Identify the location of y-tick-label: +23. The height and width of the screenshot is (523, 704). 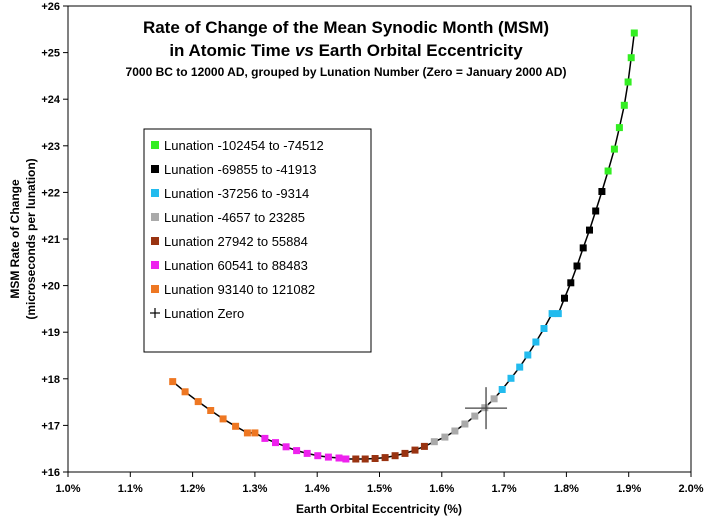
(50, 147).